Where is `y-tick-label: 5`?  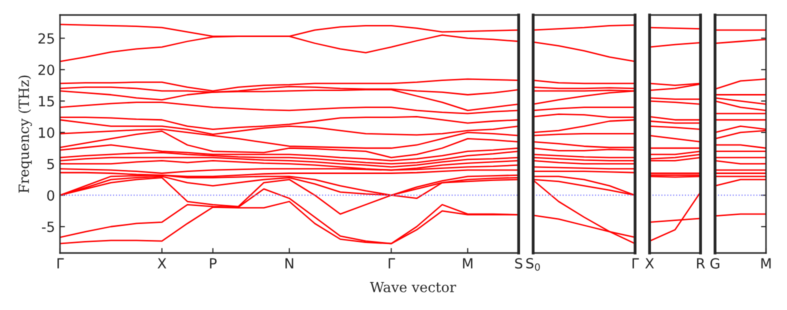 y-tick-label: 5 is located at coordinates (50, 164).